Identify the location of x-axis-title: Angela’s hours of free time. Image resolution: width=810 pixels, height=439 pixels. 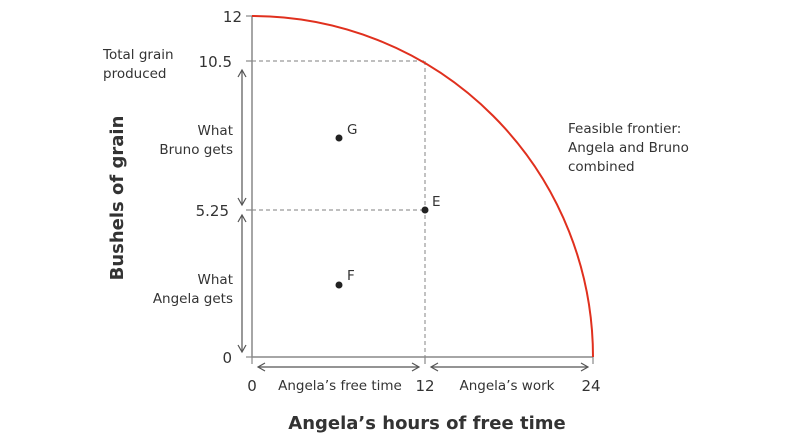
(426, 423).